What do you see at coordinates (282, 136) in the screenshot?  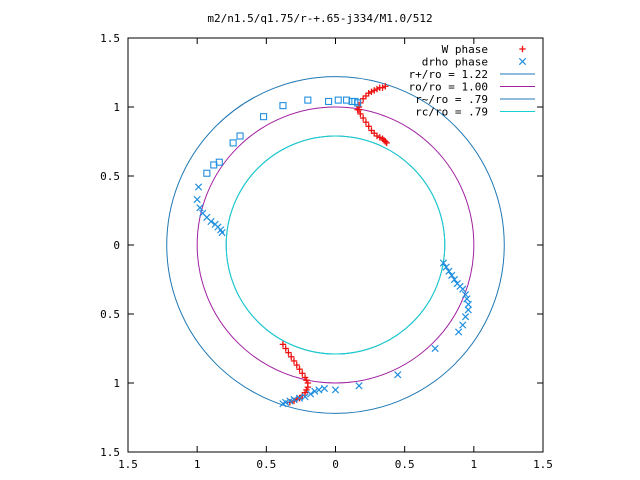 I see `series-drho-phase-squares-` at bounding box center [282, 136].